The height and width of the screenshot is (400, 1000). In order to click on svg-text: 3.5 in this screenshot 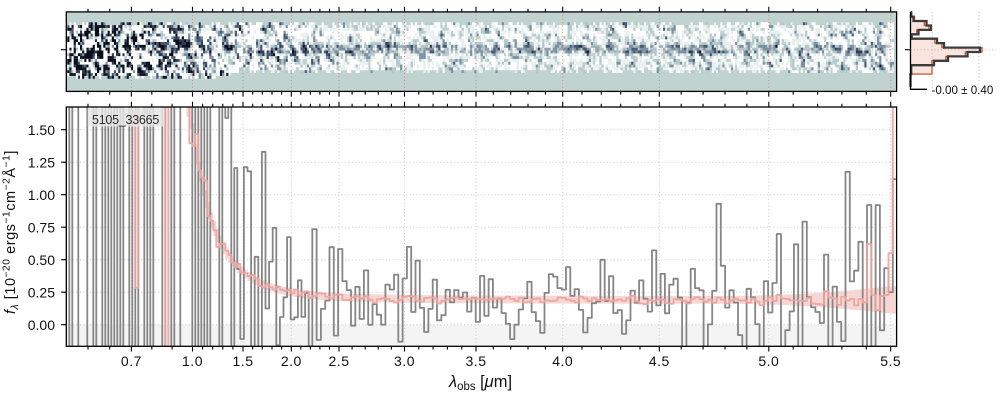, I will do `click(476, 361)`.